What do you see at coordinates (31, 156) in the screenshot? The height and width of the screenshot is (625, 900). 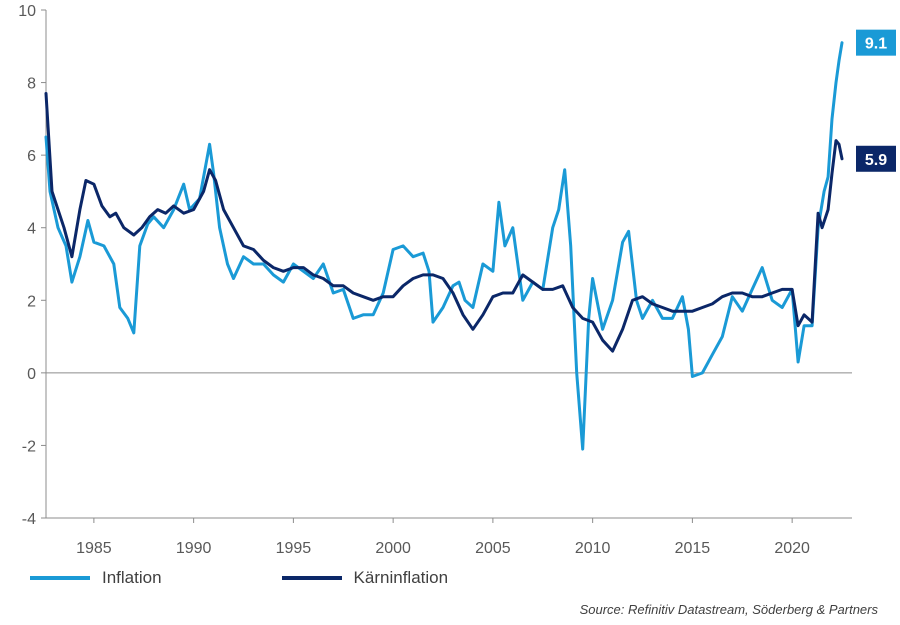 I see `y-tick-label: 6` at bounding box center [31, 156].